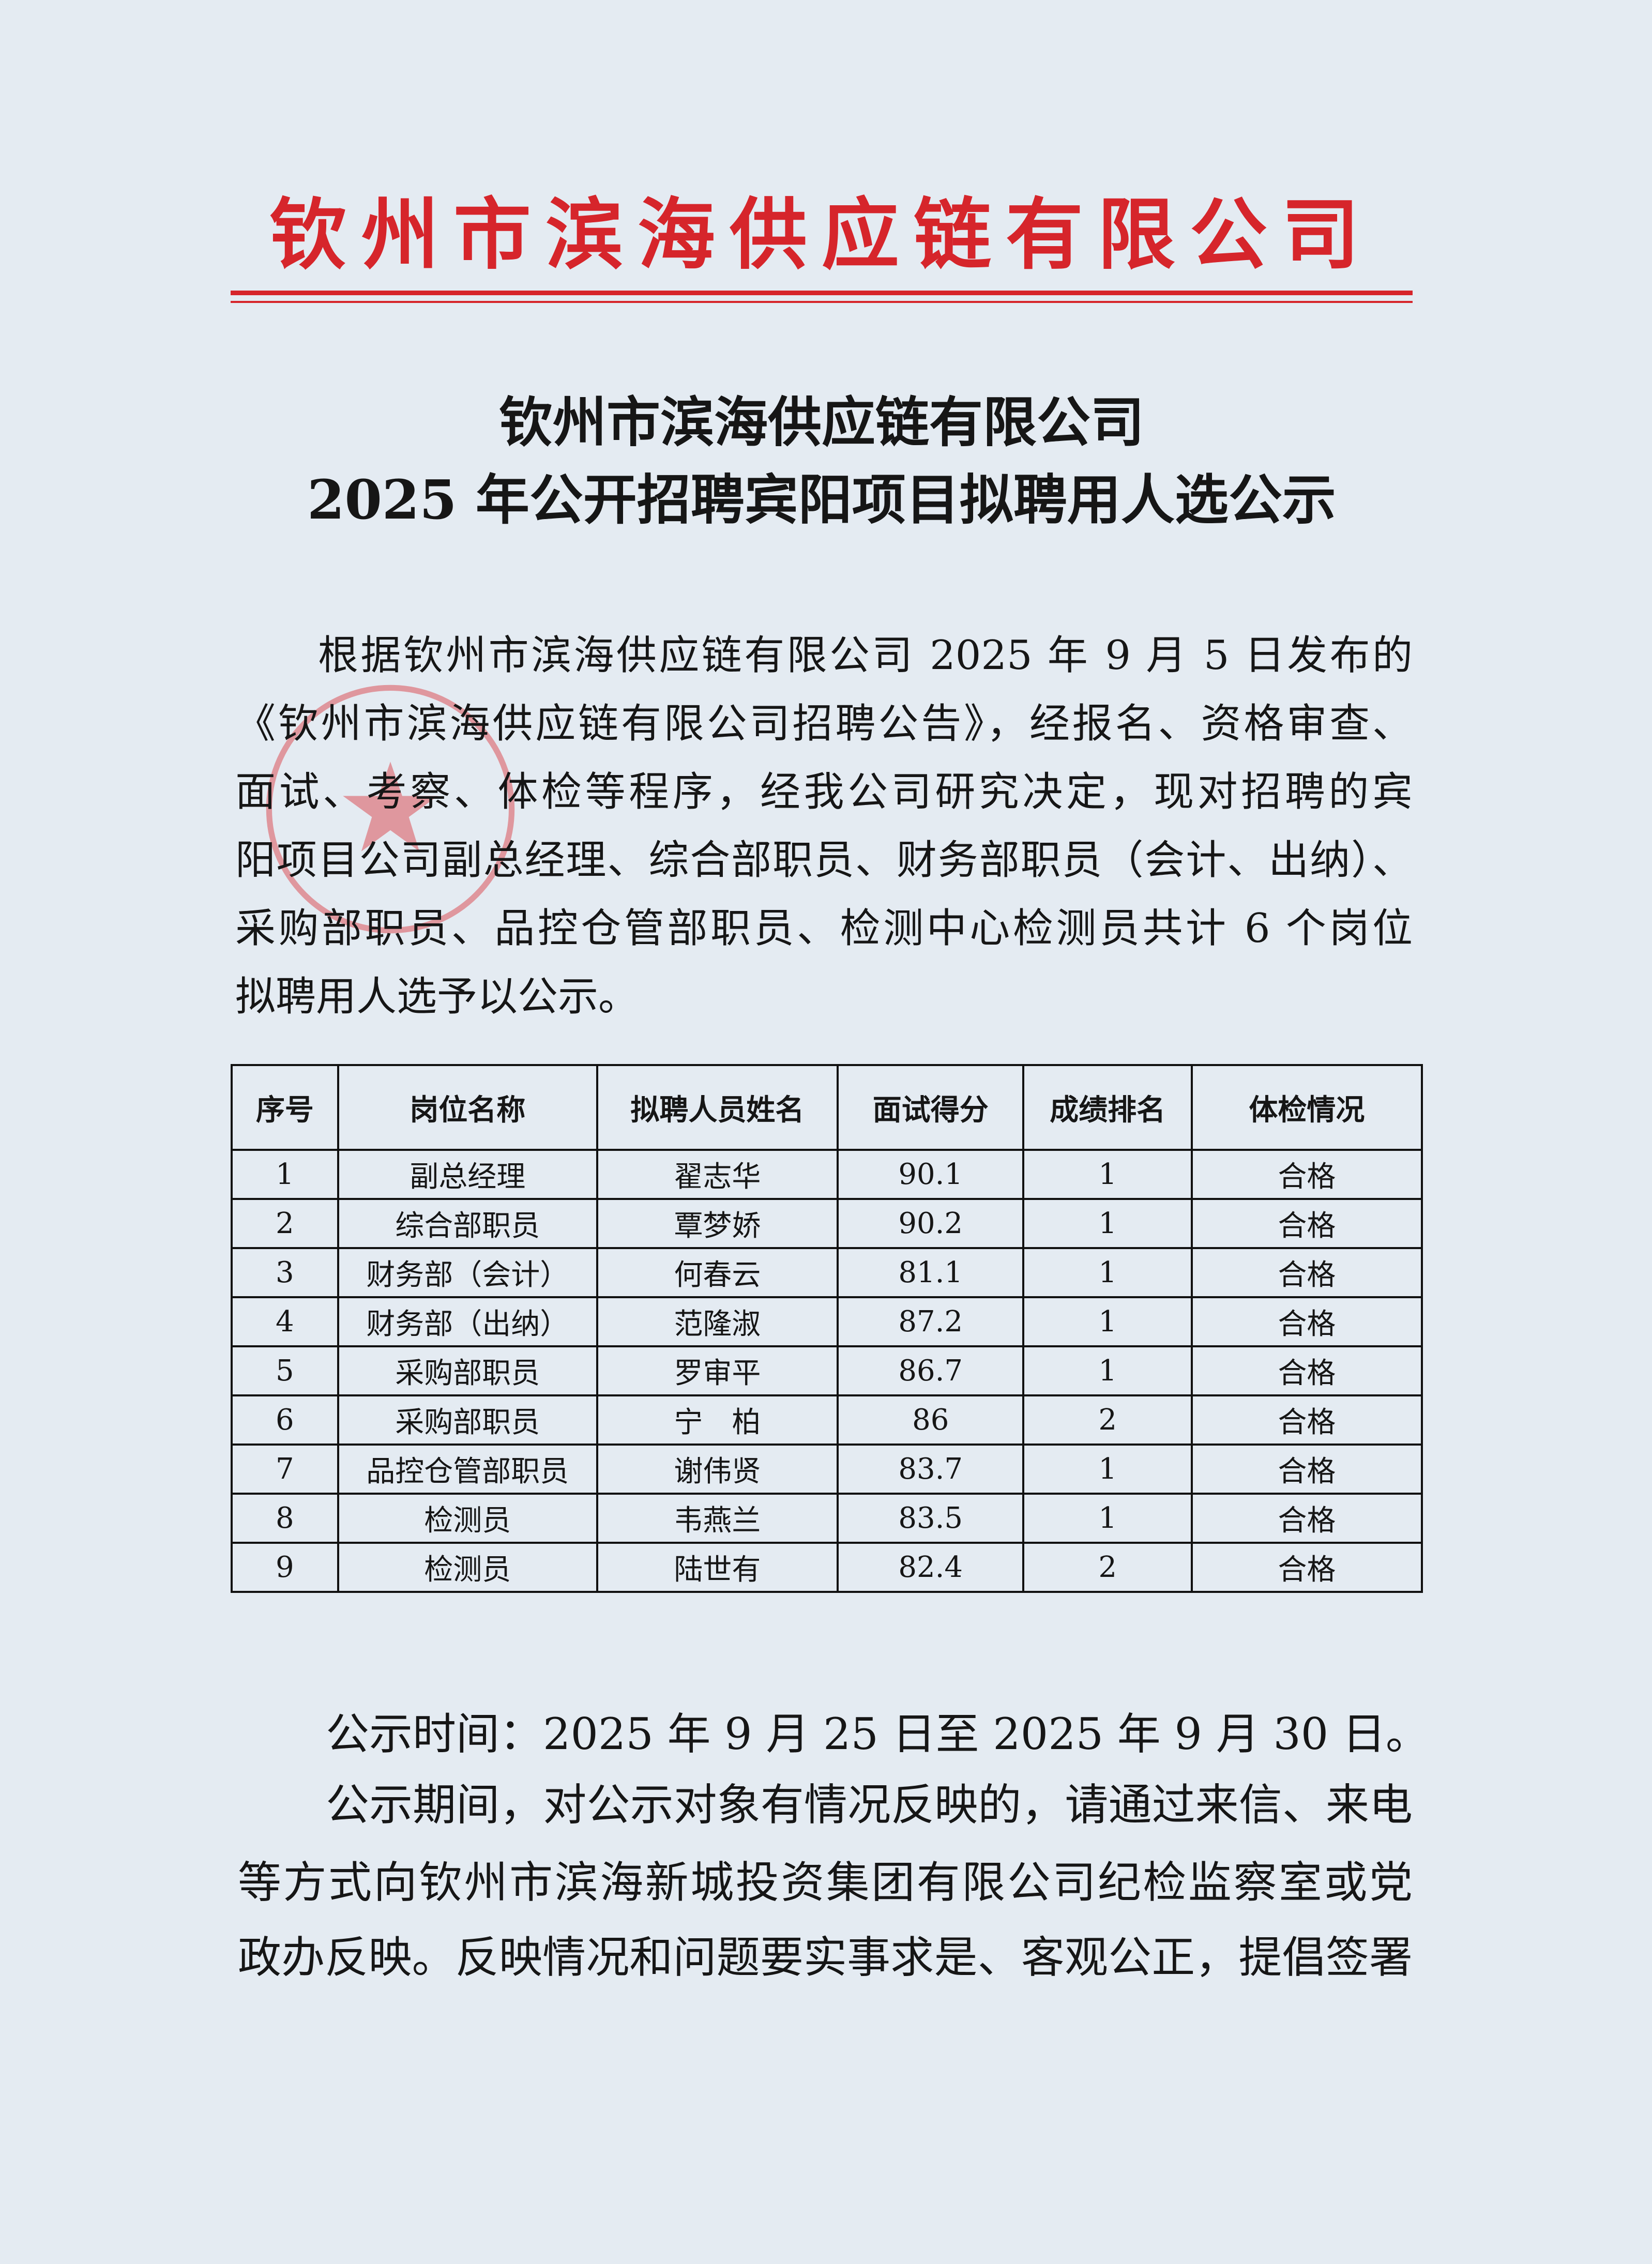 Image resolution: width=1652 pixels, height=2264 pixels. What do you see at coordinates (285, 1568) in the screenshot?
I see `cell-index: 9` at bounding box center [285, 1568].